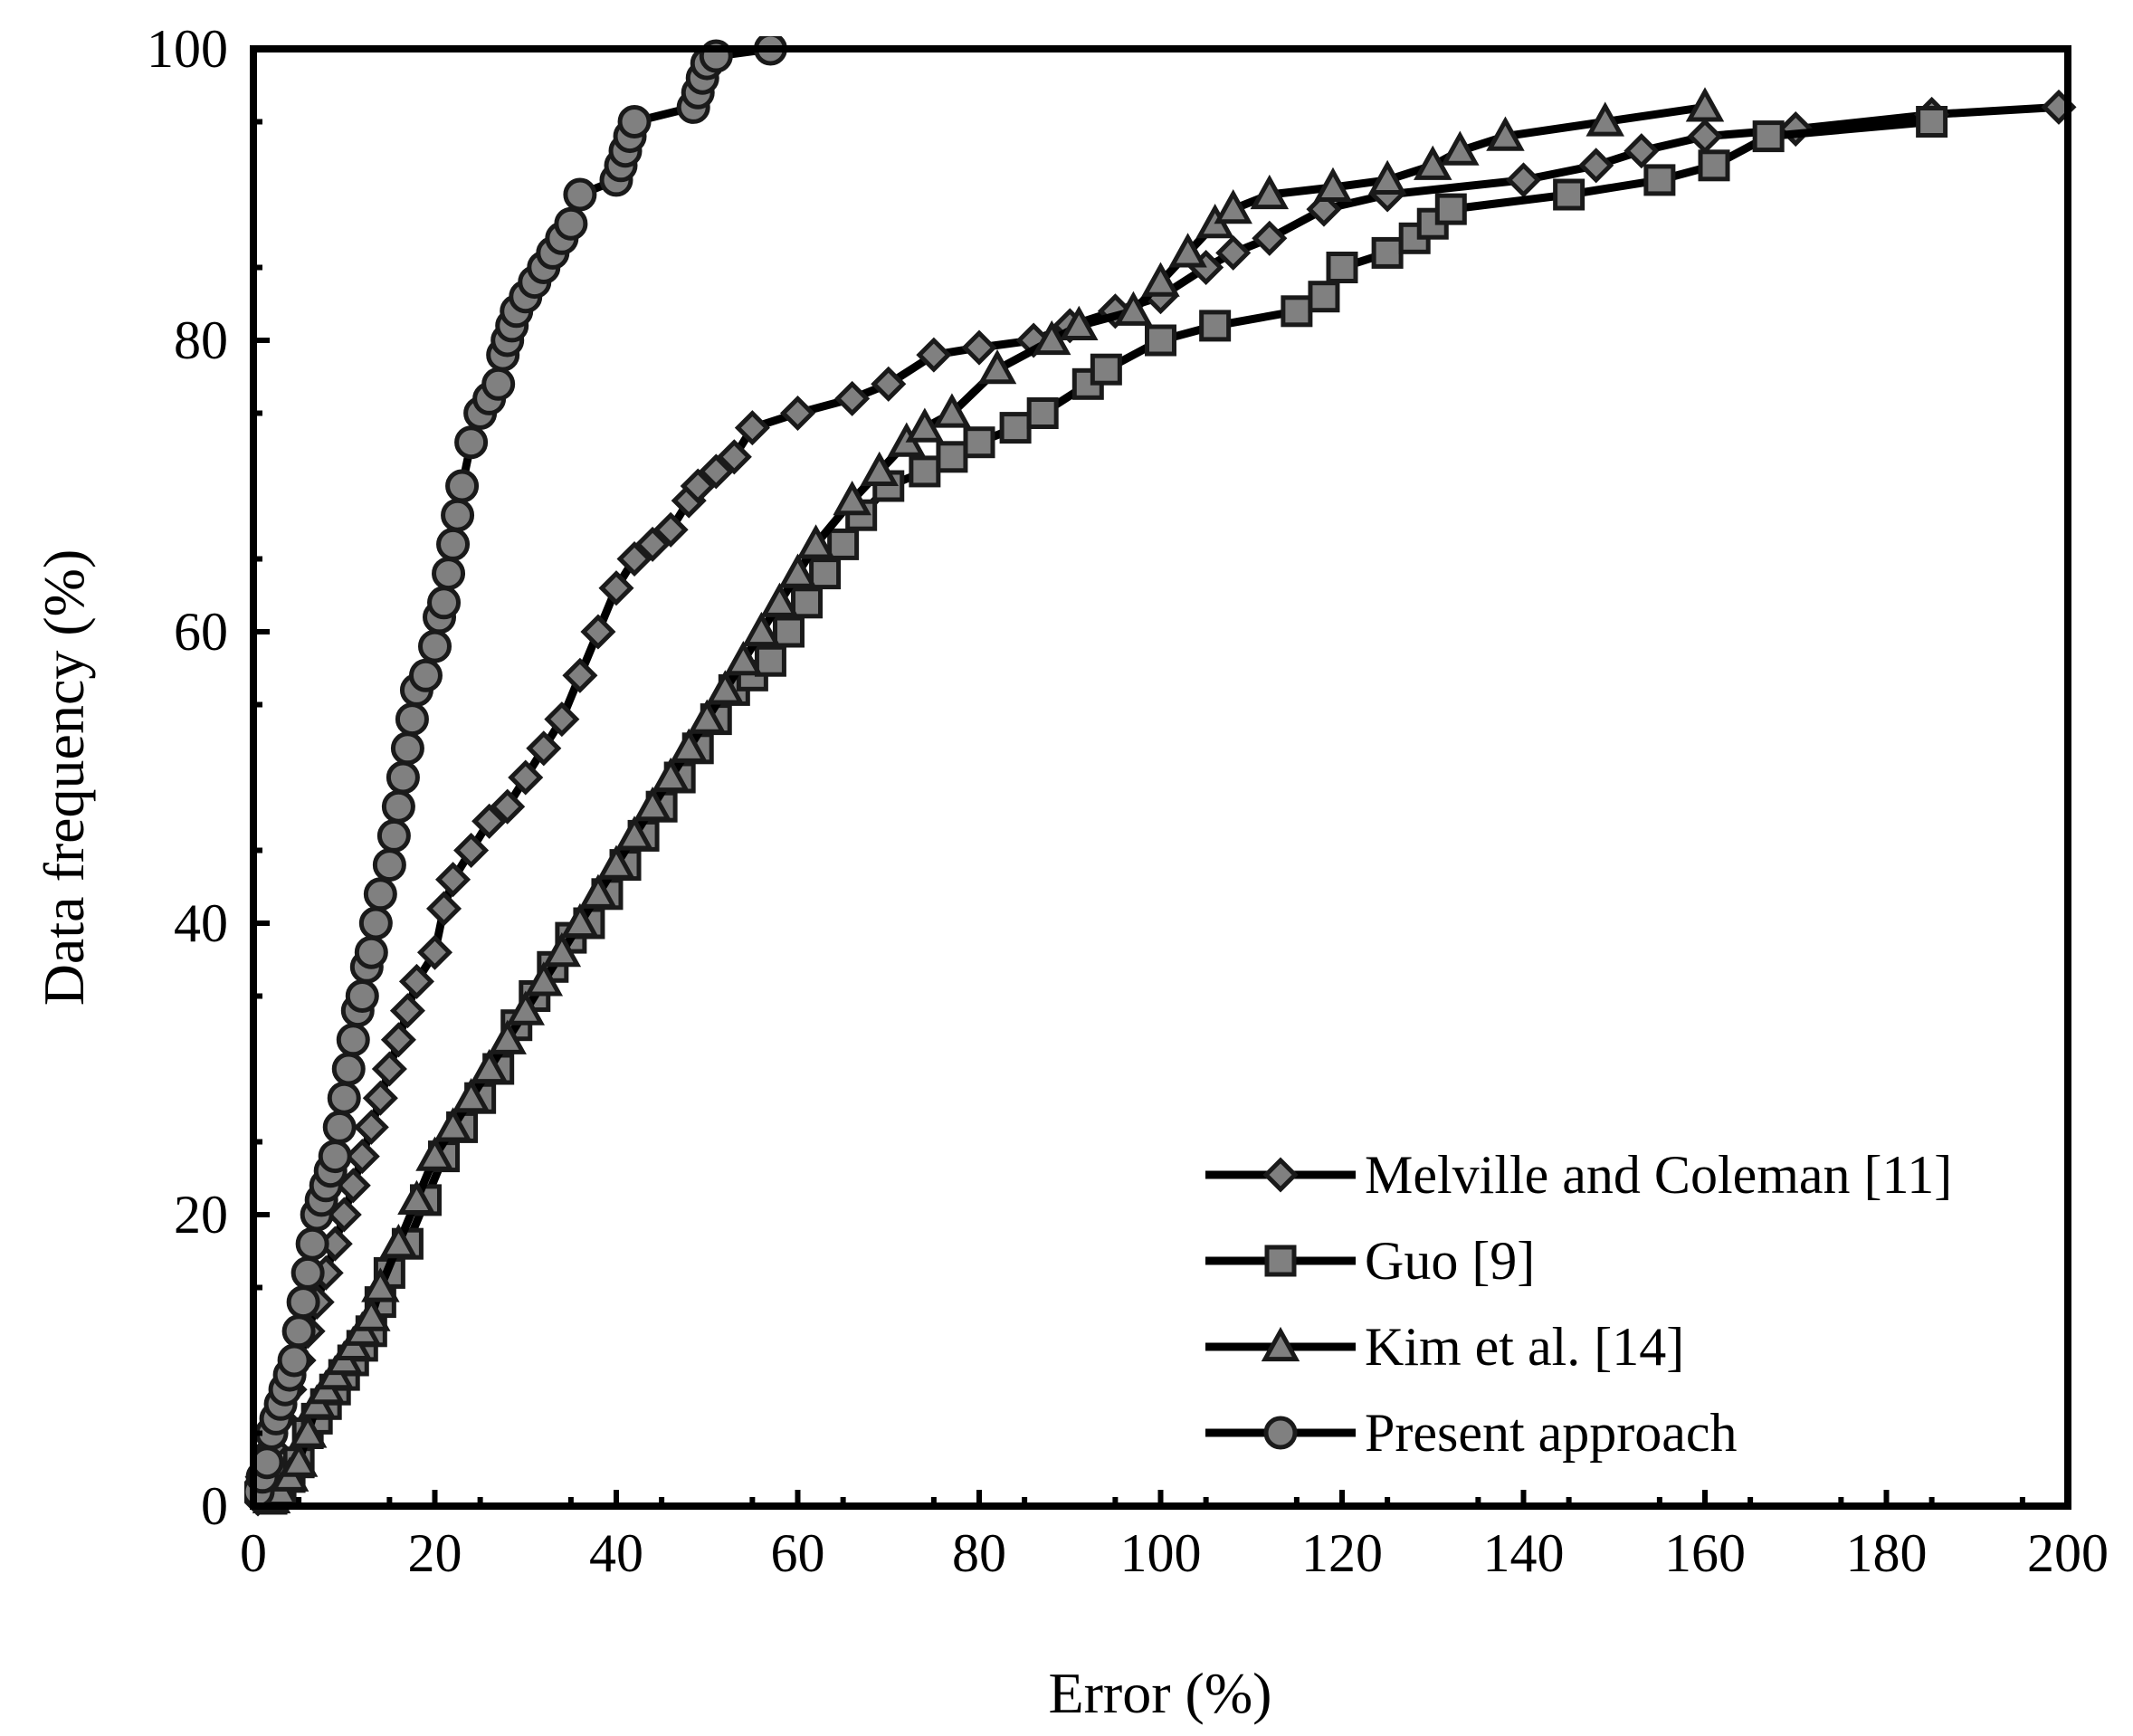  Describe the element at coordinates (1281, 1433) in the screenshot. I see `legend-marker-circle` at that location.